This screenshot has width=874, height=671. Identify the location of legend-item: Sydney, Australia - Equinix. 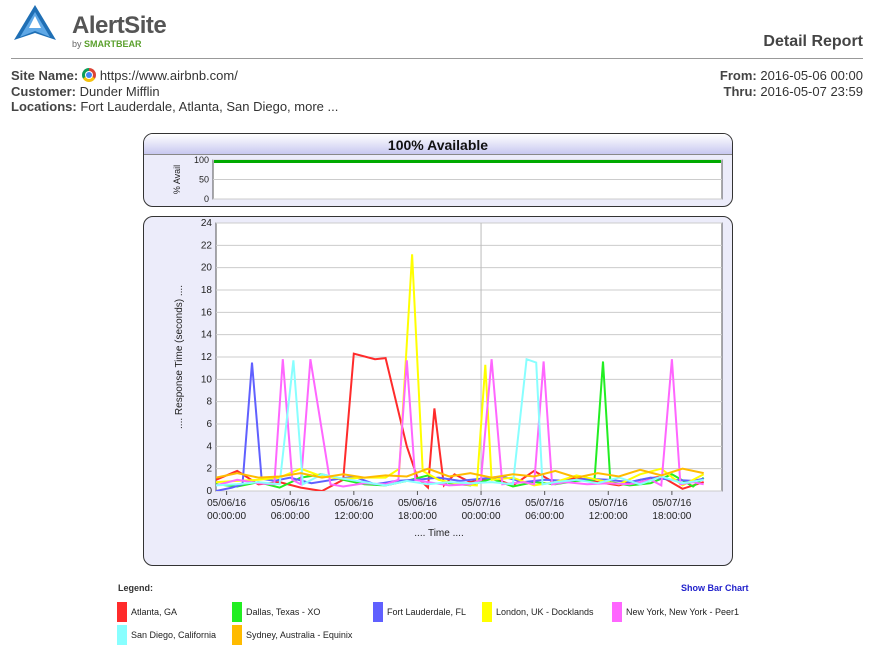
(292, 635).